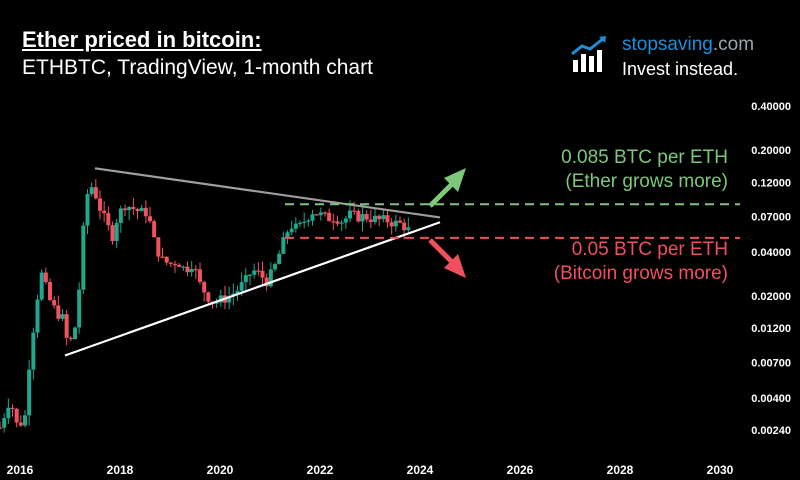 The height and width of the screenshot is (480, 800). What do you see at coordinates (20, 470) in the screenshot?
I see `x-tick-label: 2016` at bounding box center [20, 470].